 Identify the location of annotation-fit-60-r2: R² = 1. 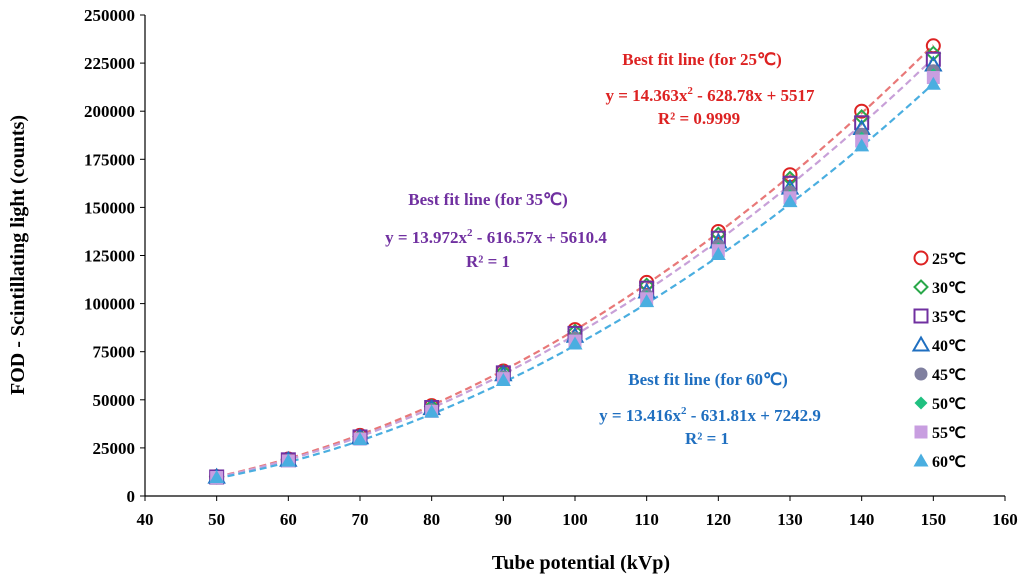
(707, 438).